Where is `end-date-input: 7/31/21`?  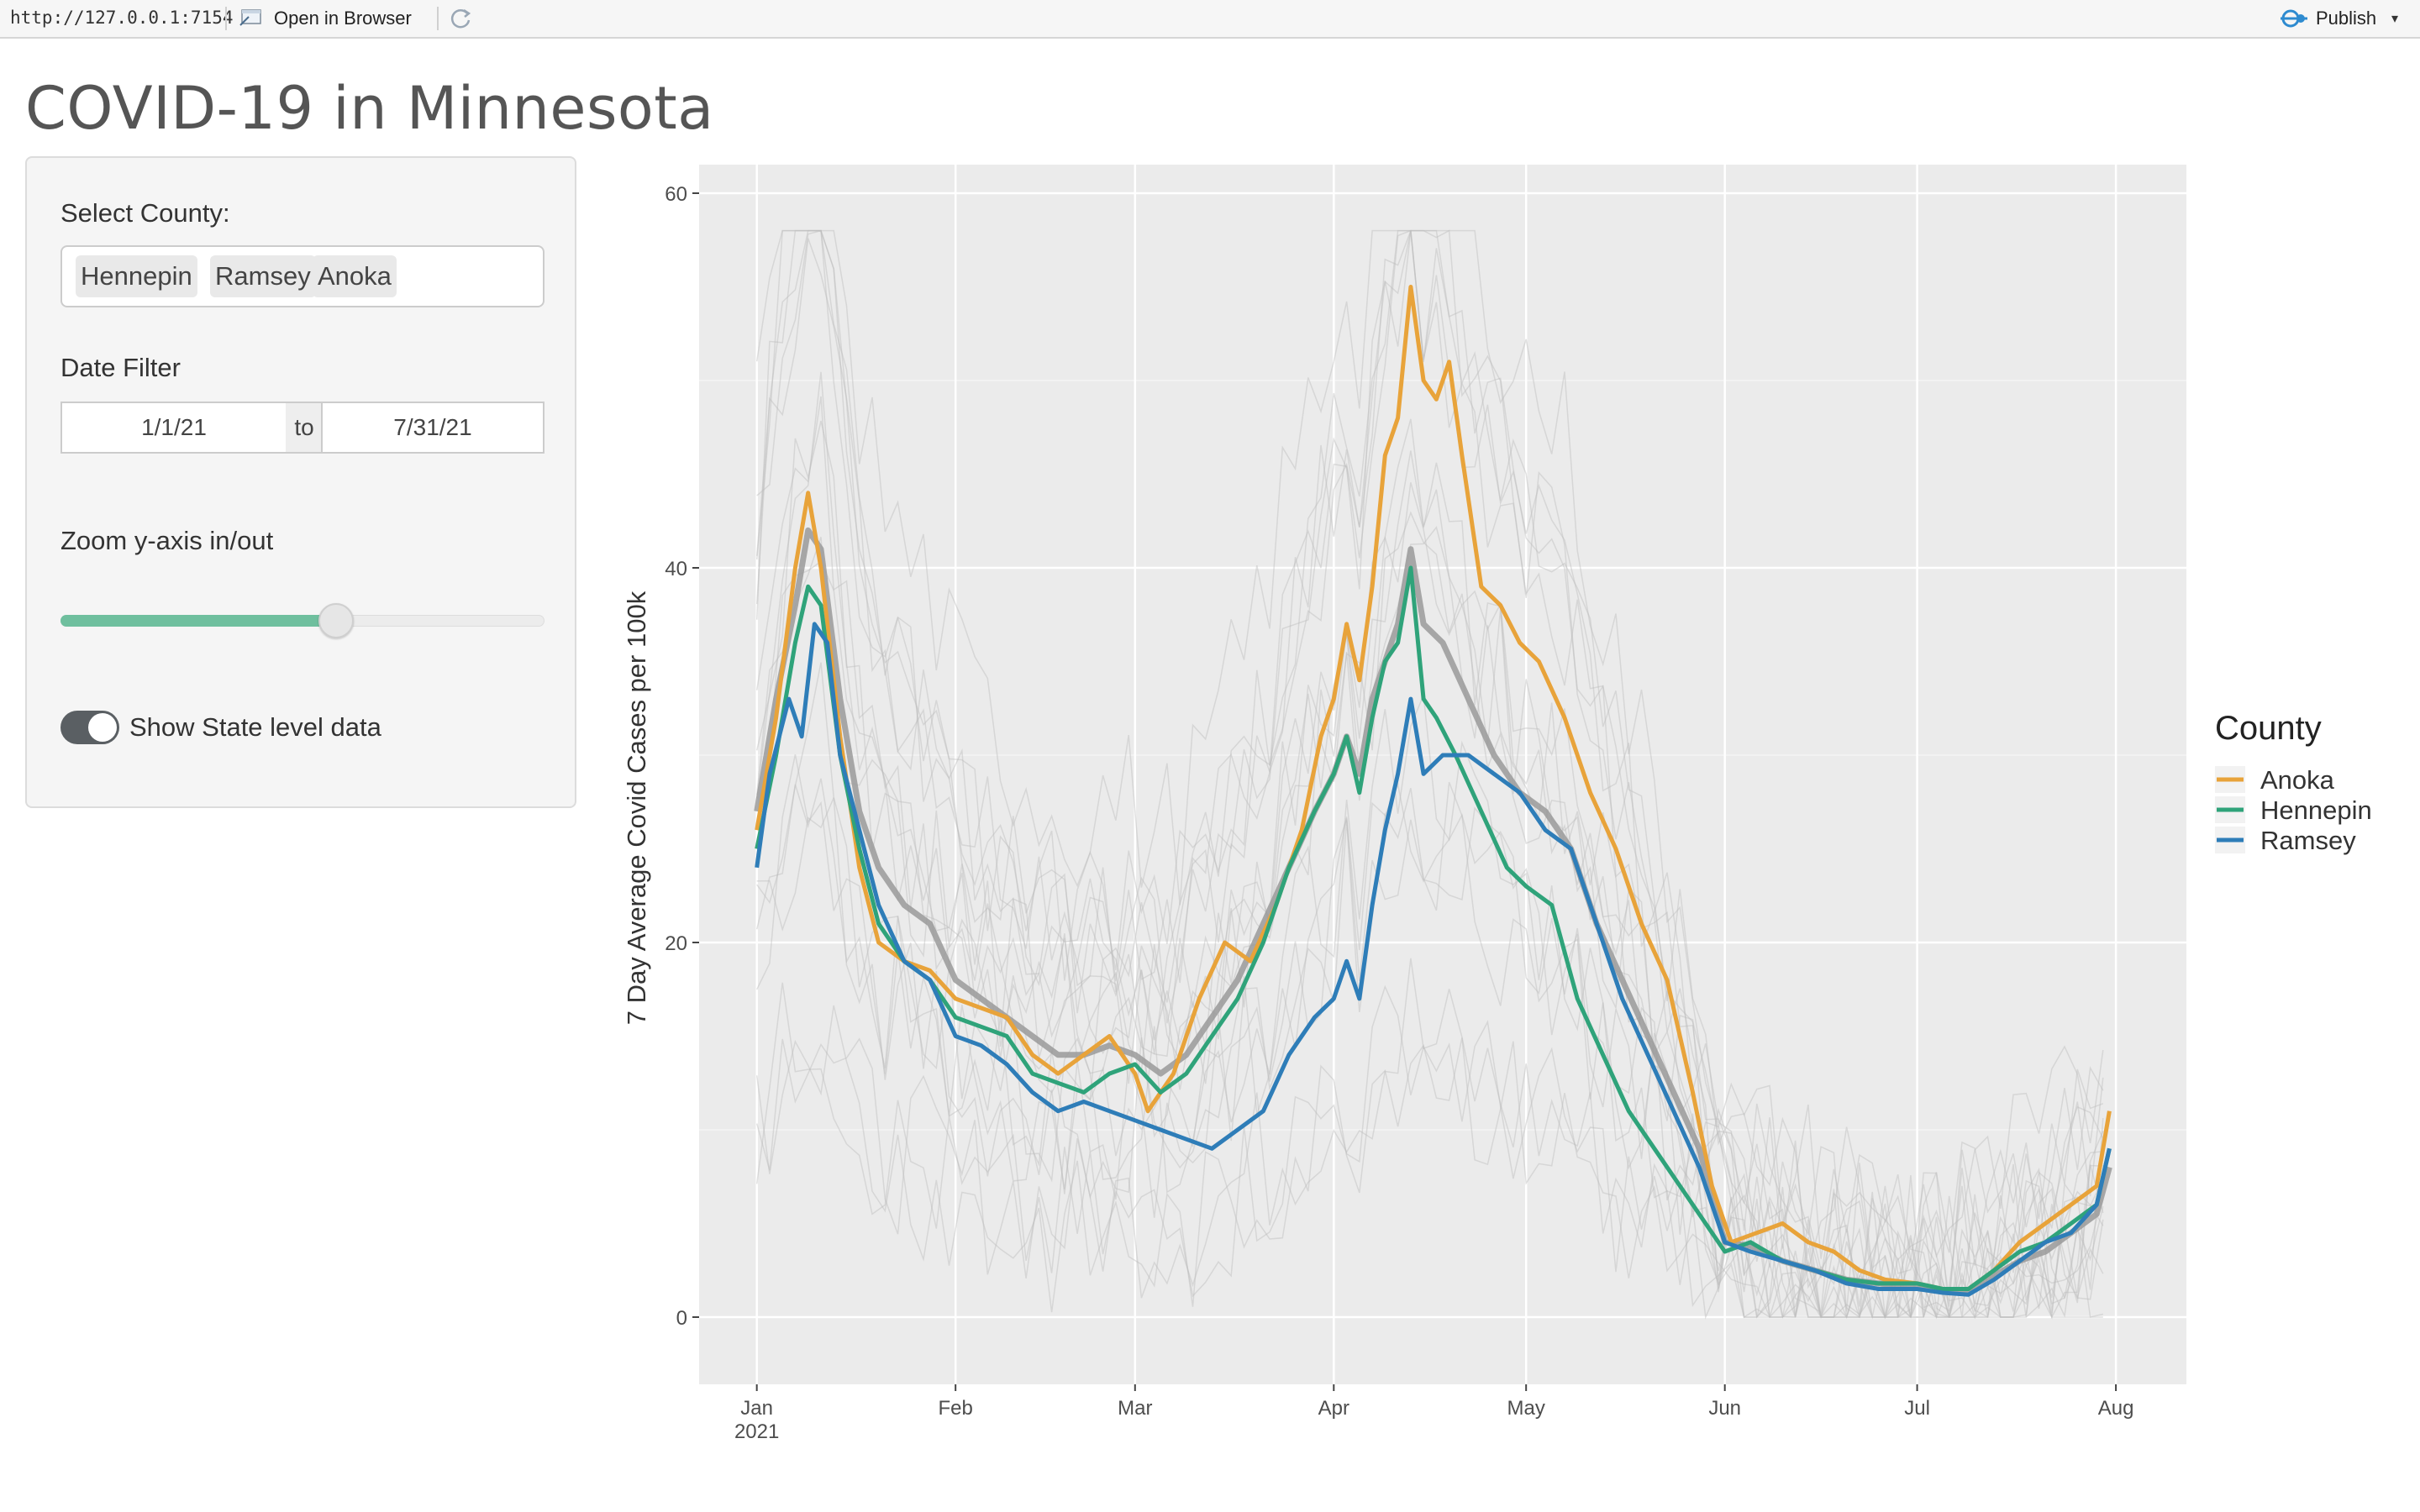 end-date-input: 7/31/21 is located at coordinates (433, 428).